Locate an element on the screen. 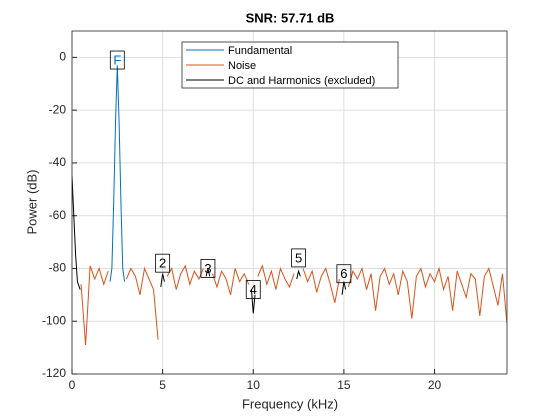 The image size is (560, 420). annotation-label: 5 is located at coordinates (298, 257).